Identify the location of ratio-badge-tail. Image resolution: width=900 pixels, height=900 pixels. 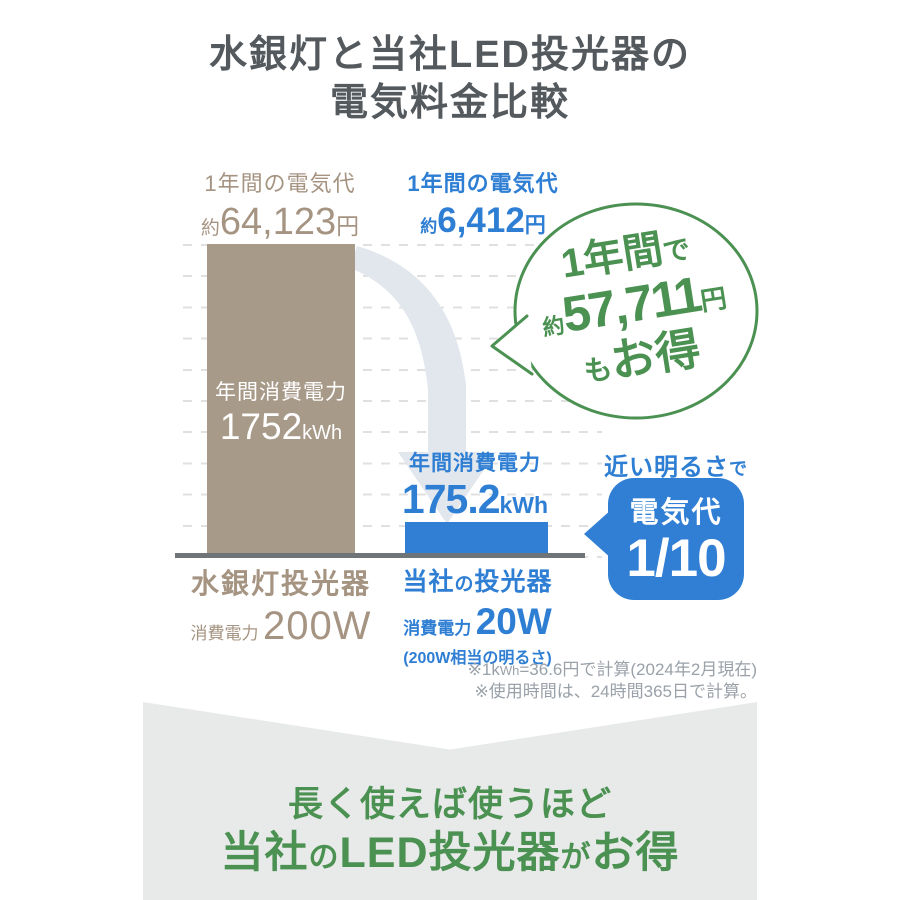
(598, 534).